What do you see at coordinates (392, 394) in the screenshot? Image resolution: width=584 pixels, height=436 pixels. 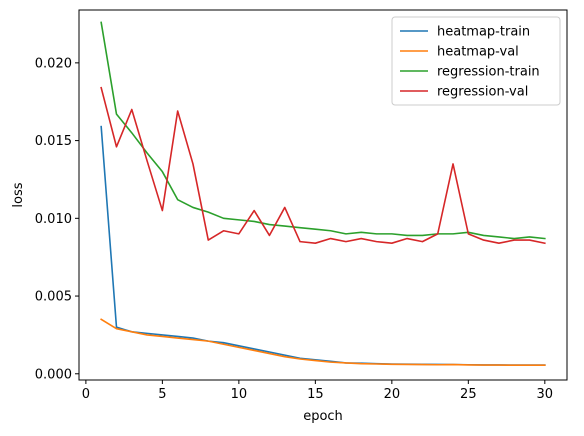 I see `x-tick-label: 20` at bounding box center [392, 394].